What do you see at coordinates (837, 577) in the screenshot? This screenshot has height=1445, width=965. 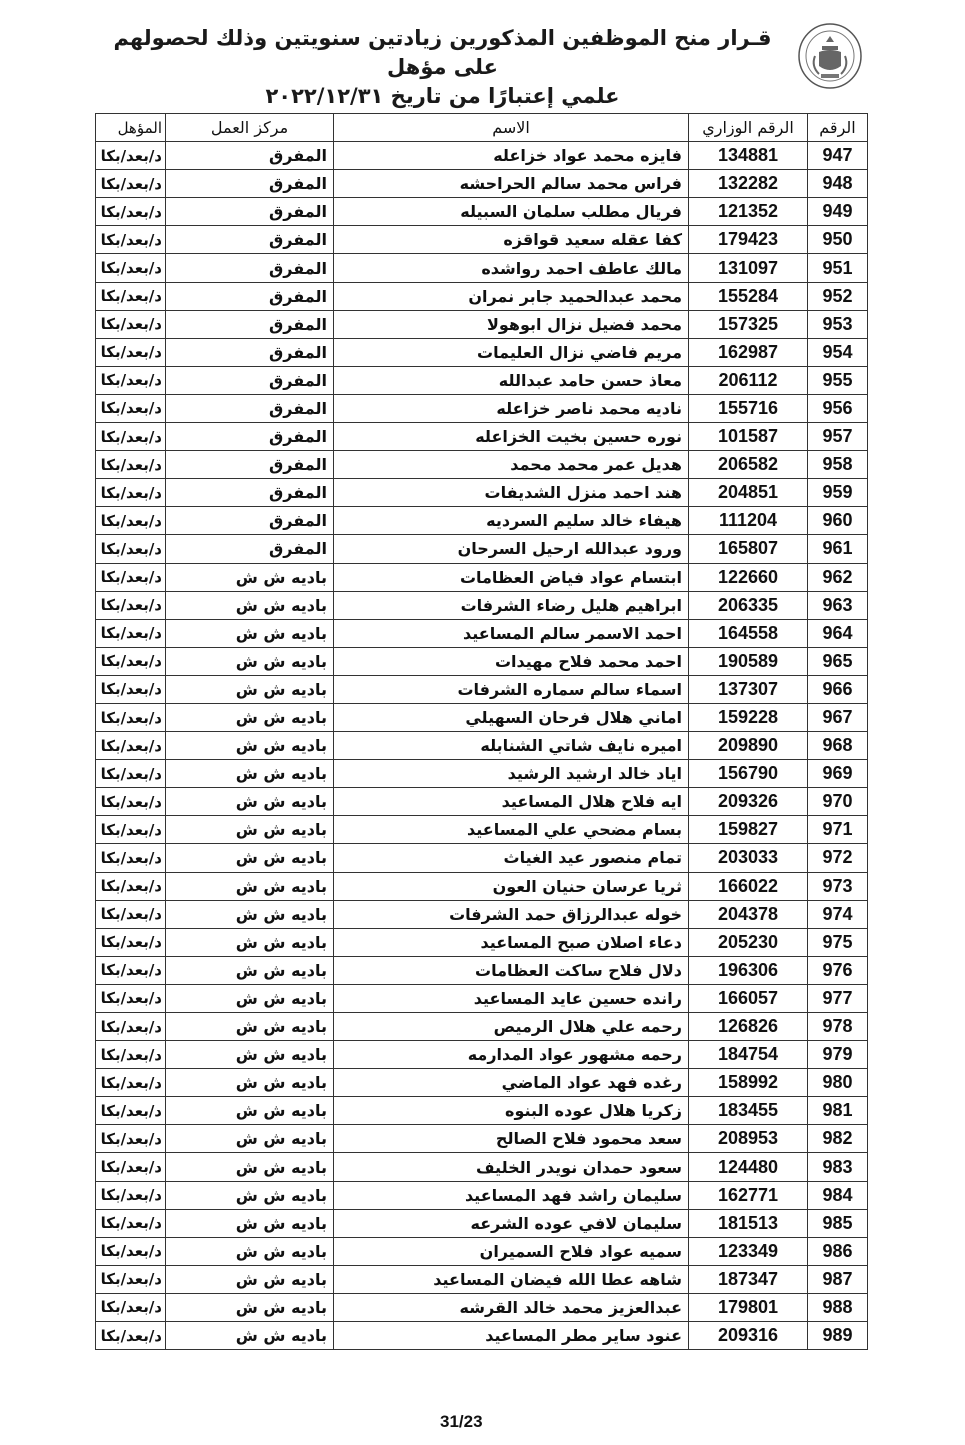 I see `row-number: 962` at bounding box center [837, 577].